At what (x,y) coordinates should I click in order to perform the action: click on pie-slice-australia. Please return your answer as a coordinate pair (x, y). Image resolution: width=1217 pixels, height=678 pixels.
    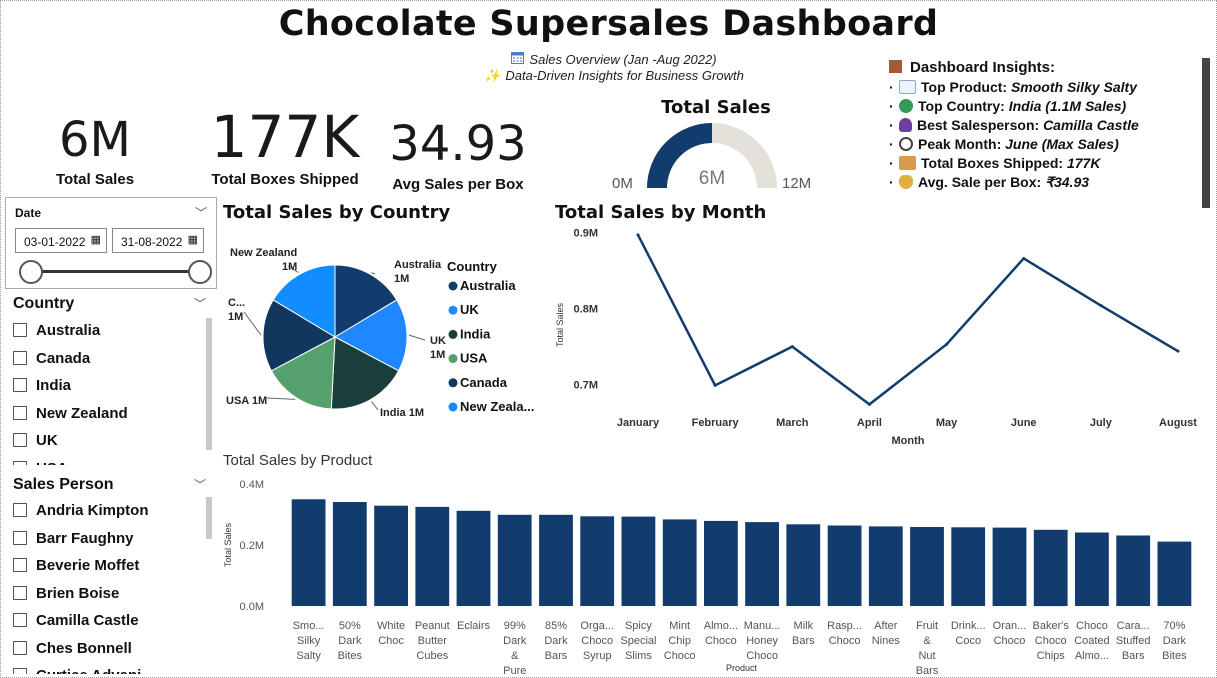
    Looking at the image, I should click on (366, 301).